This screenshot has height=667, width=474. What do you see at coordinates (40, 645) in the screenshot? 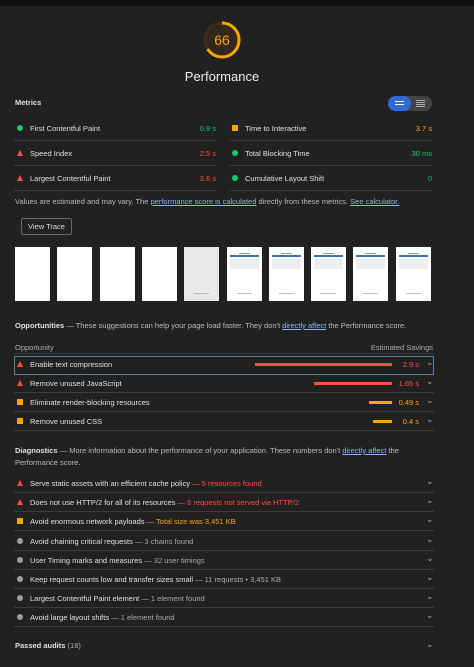
I see `passed-title: Passed audits` at bounding box center [40, 645].